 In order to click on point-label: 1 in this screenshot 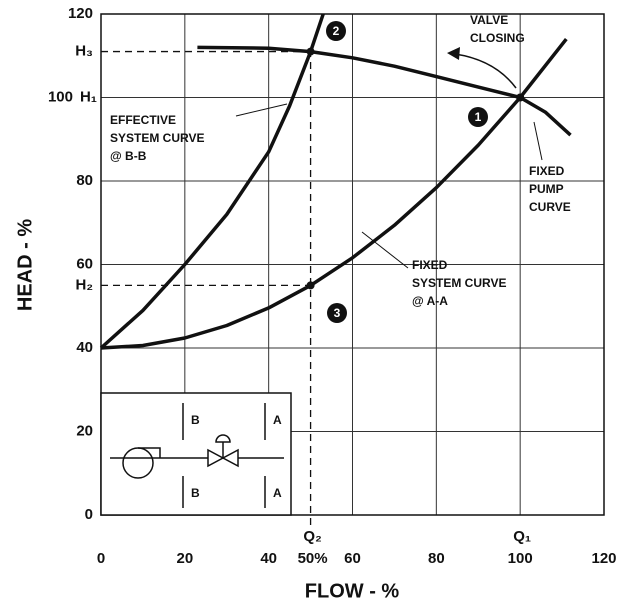, I will do `click(478, 117)`.